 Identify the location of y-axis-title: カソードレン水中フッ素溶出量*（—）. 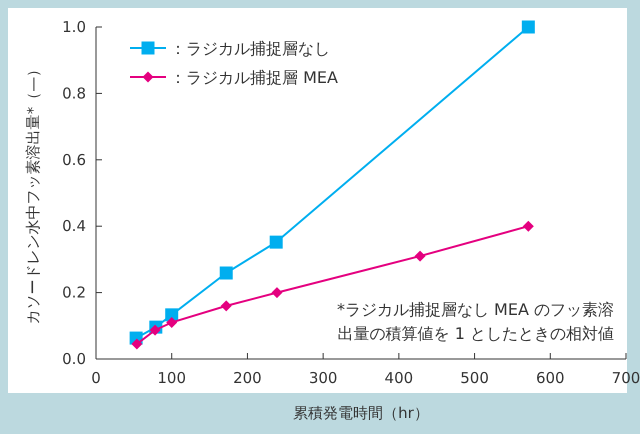
(33, 193).